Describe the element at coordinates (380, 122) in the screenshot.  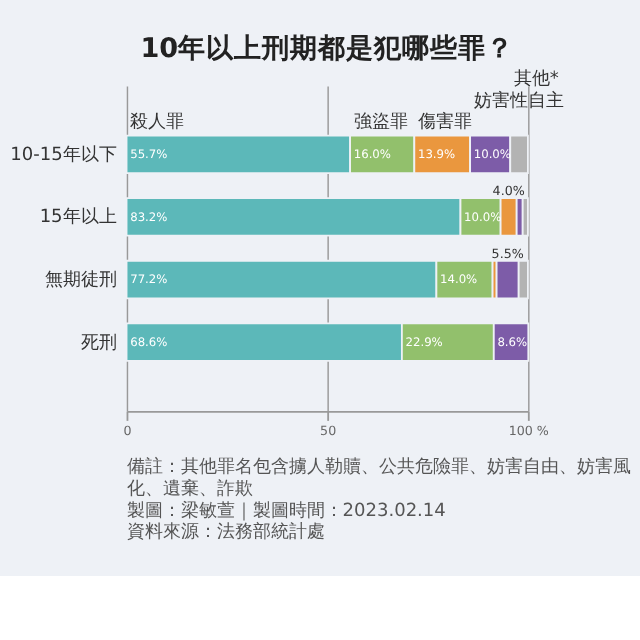
I see `series-label: 強盜罪` at that location.